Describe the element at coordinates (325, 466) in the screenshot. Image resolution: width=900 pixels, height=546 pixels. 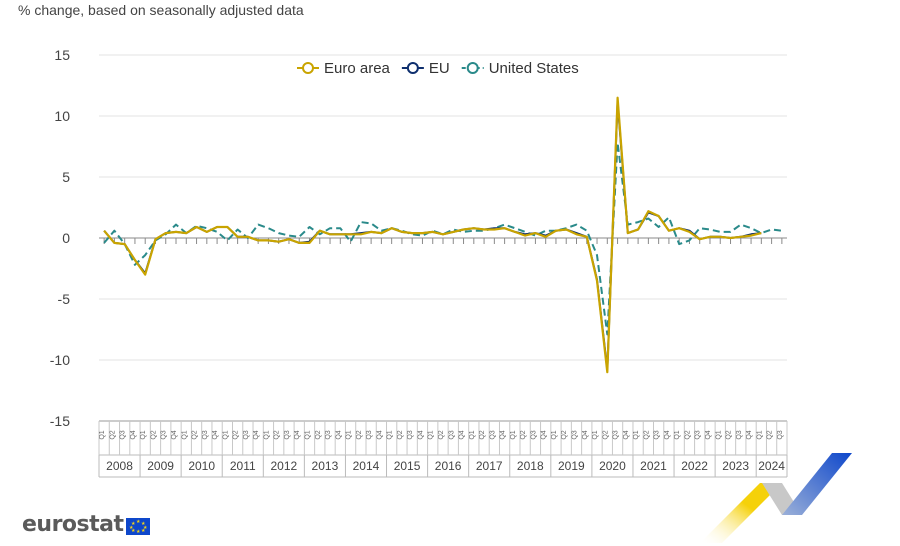
I see `year-label: 2013` at that location.